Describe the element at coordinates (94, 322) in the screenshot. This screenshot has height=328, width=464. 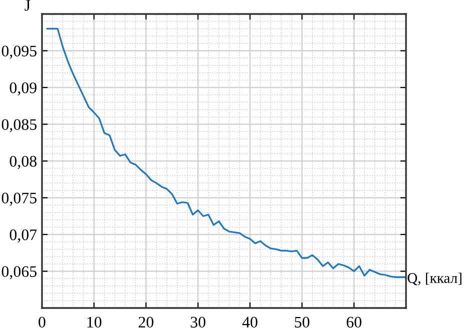
I see `x-tick-label: 10` at that location.